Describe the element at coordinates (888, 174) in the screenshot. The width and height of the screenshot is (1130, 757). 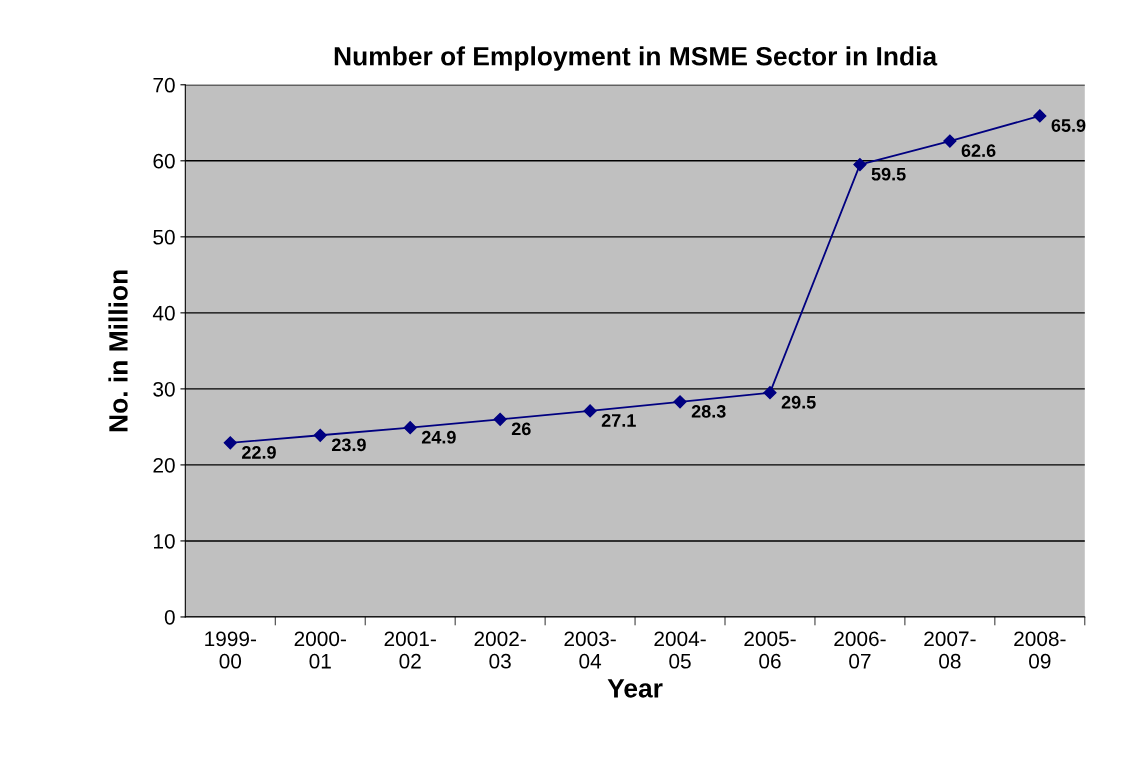
I see `data-label: 59.5` at that location.